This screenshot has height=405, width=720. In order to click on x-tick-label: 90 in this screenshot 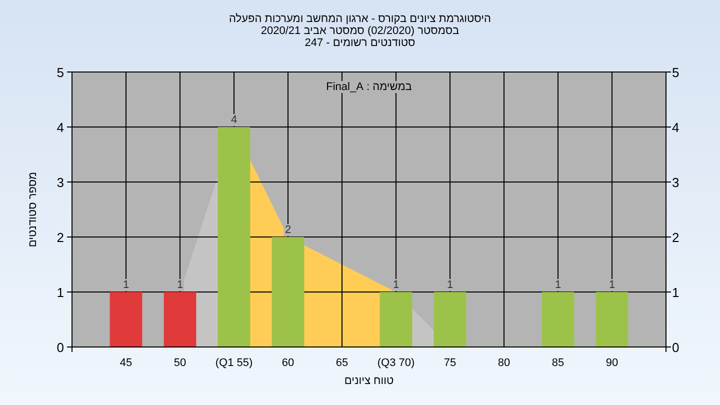, I will do `click(612, 363)`.